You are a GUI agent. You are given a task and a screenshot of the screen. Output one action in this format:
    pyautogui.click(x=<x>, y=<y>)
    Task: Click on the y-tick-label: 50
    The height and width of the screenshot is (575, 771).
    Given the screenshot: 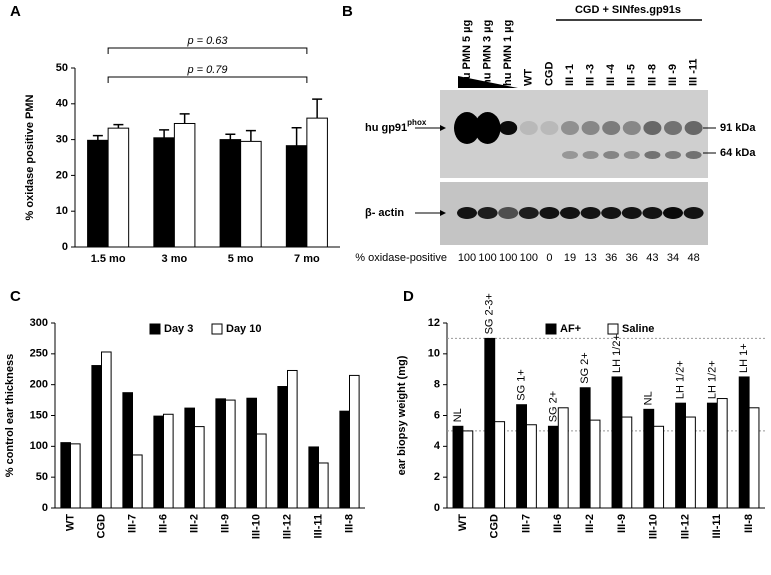 What is the action you would take?
    pyautogui.click(x=42, y=477)
    